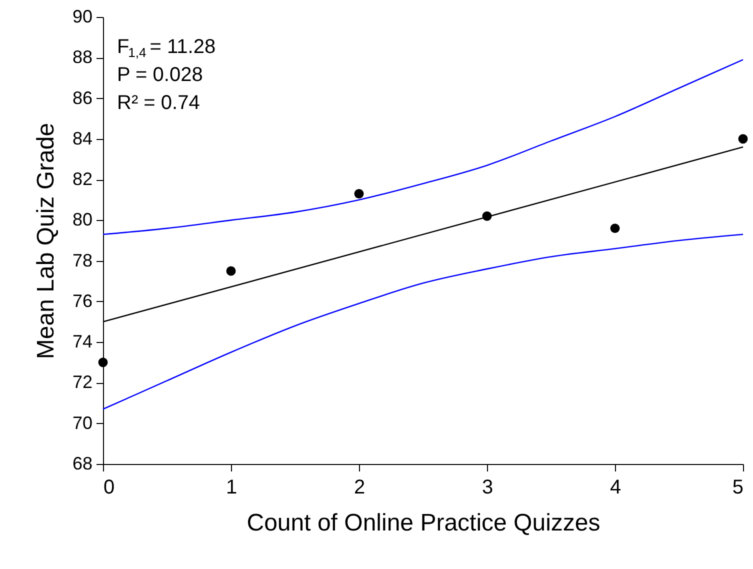  I want to click on x-axis-title: Count of Online Practice Quizzes, so click(423, 523).